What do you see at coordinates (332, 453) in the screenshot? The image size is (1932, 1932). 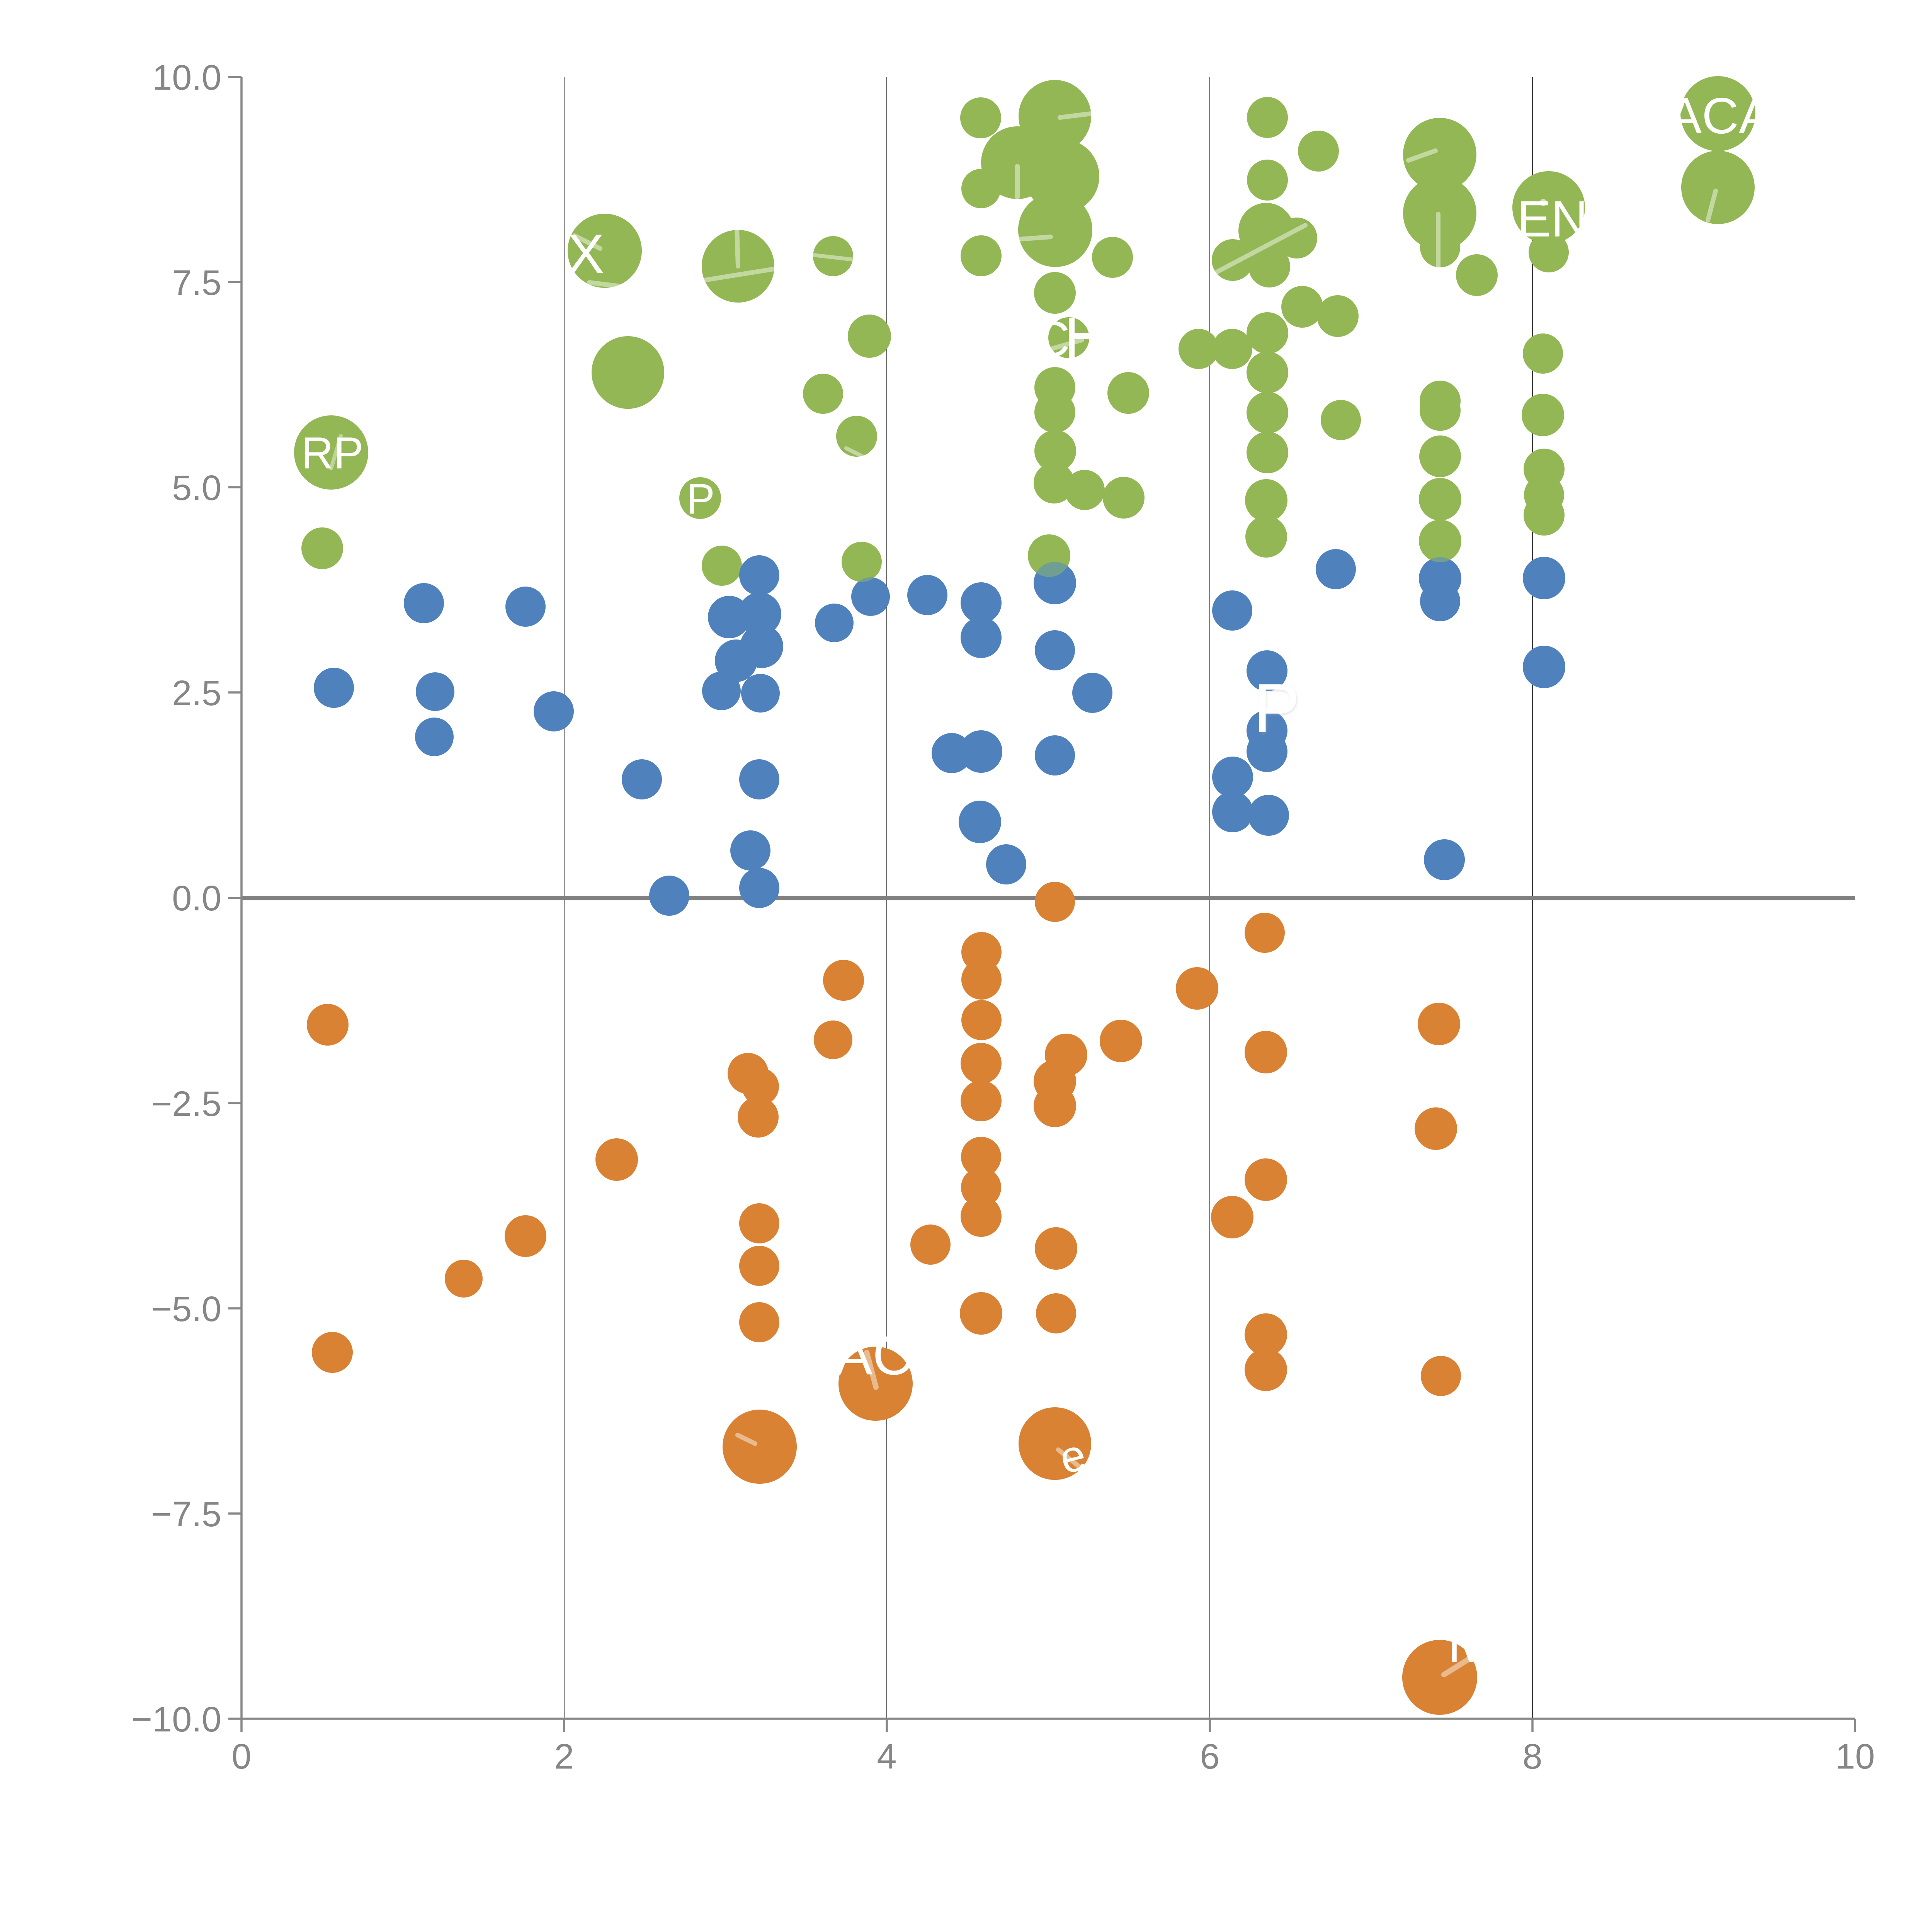 I see `svg-text: RP` at bounding box center [332, 453].